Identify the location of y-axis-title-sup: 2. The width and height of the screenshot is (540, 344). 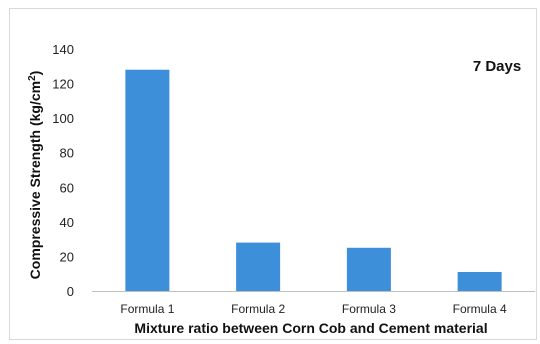
(32, 78).